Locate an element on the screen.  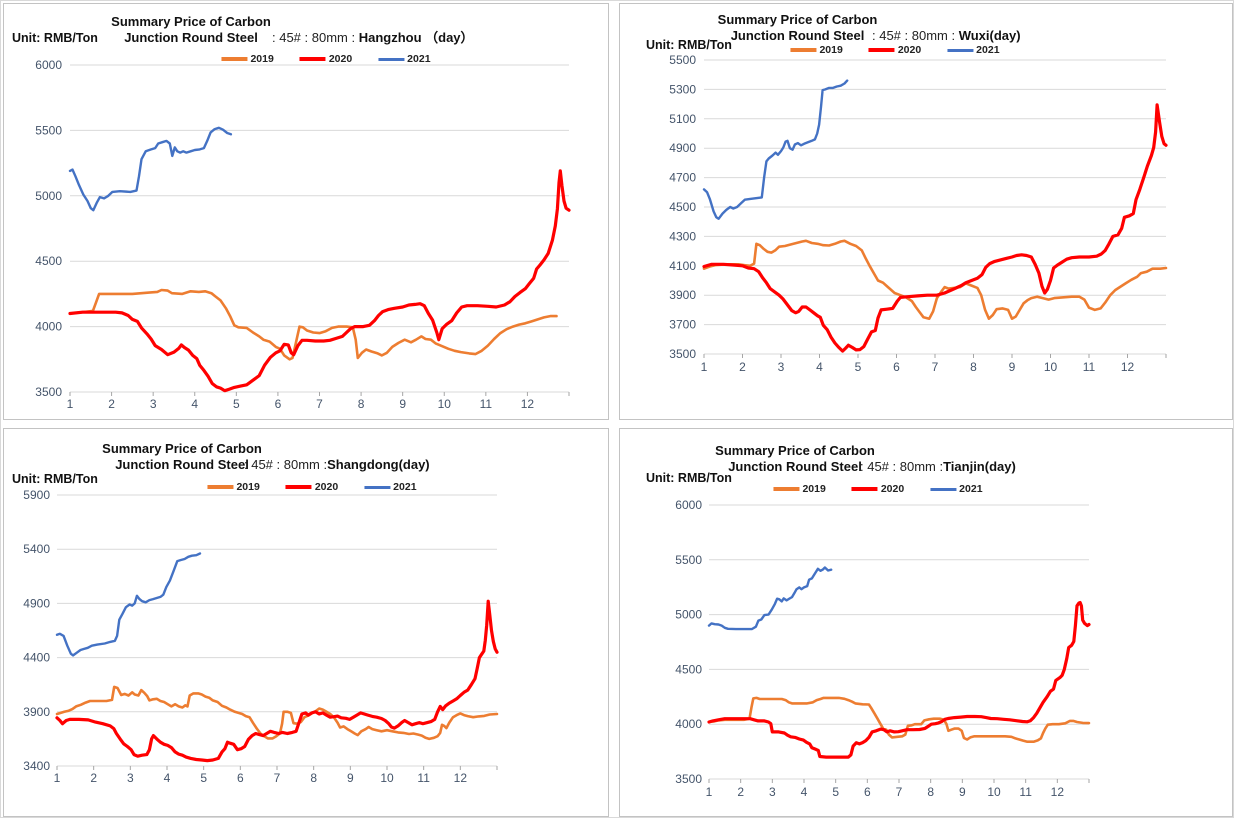
y-axis-tick-label: 6000 is located at coordinates (48, 65).